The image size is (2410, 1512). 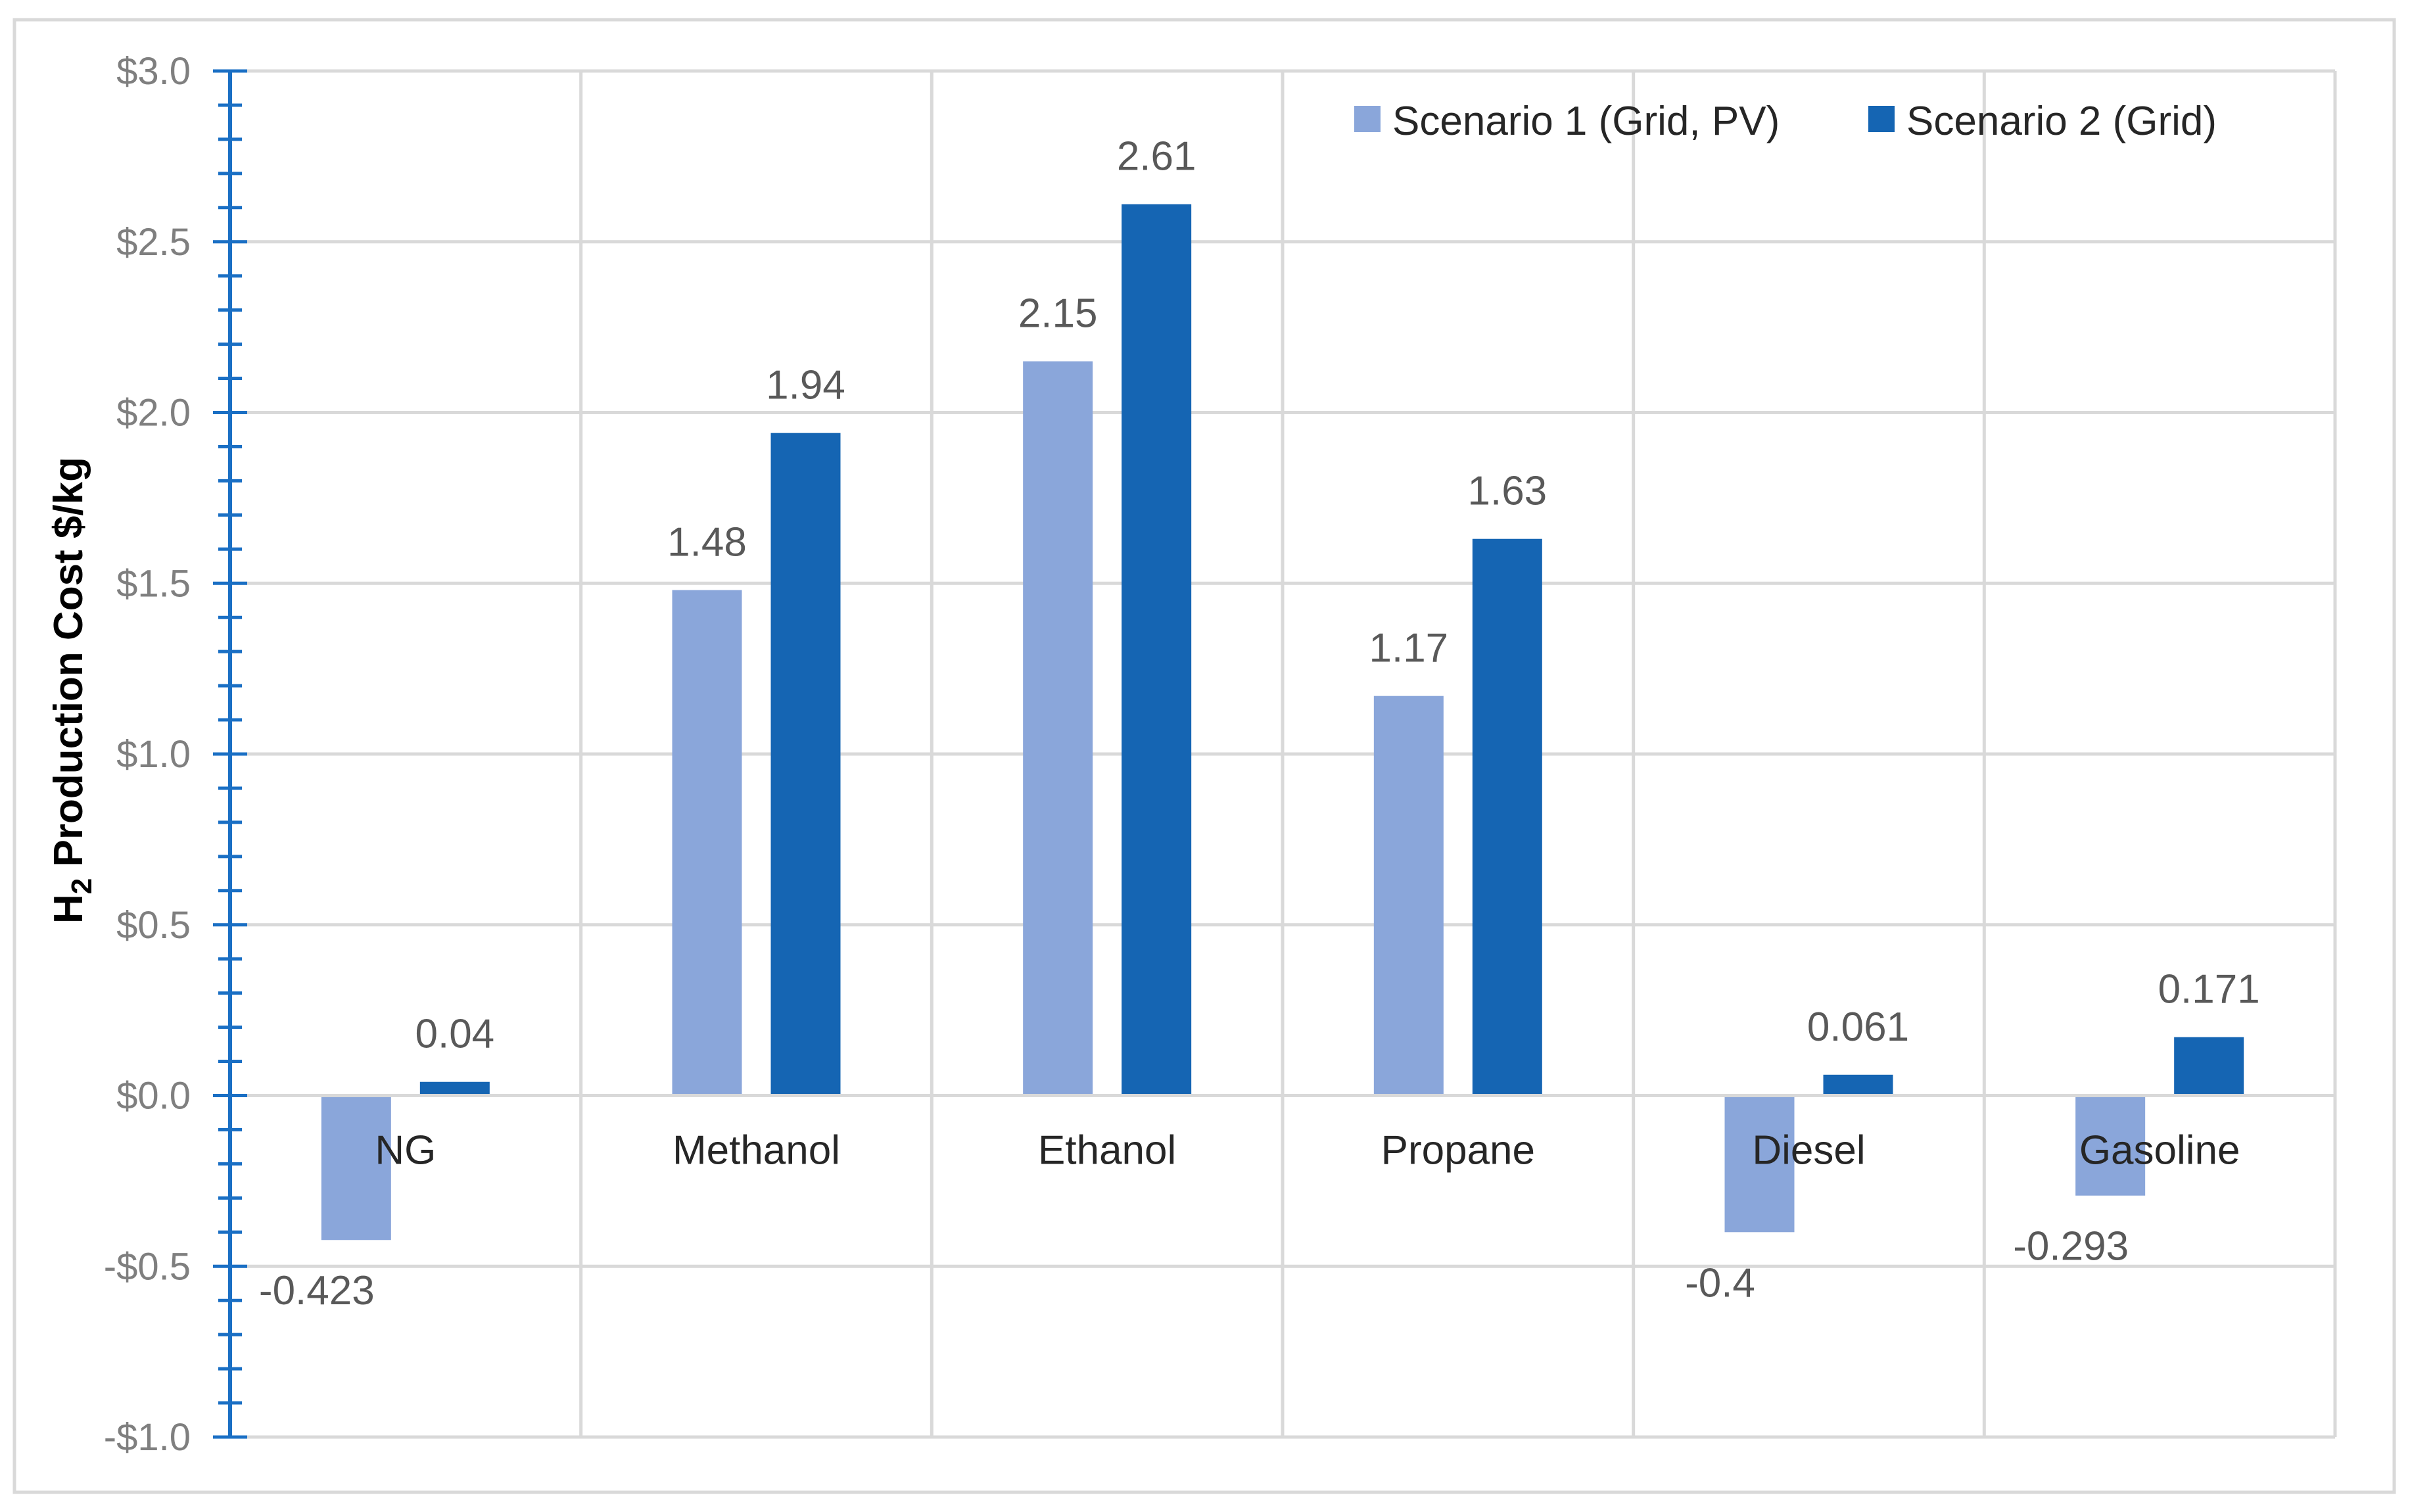 What do you see at coordinates (317, 1290) in the screenshot?
I see `data-label: -0.423` at bounding box center [317, 1290].